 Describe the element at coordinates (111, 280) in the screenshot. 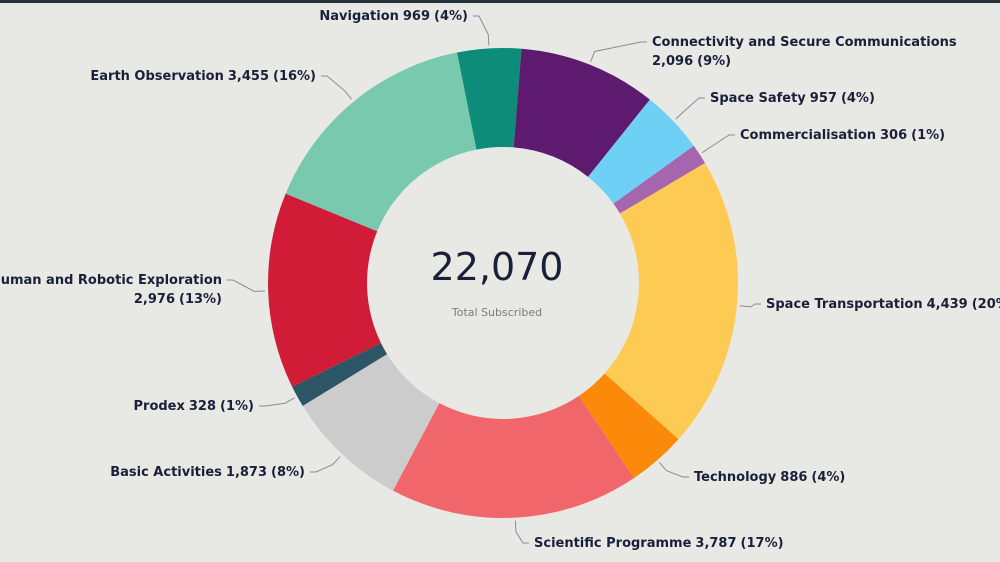

I see `category-name: Human and Robotic Exploration` at that location.